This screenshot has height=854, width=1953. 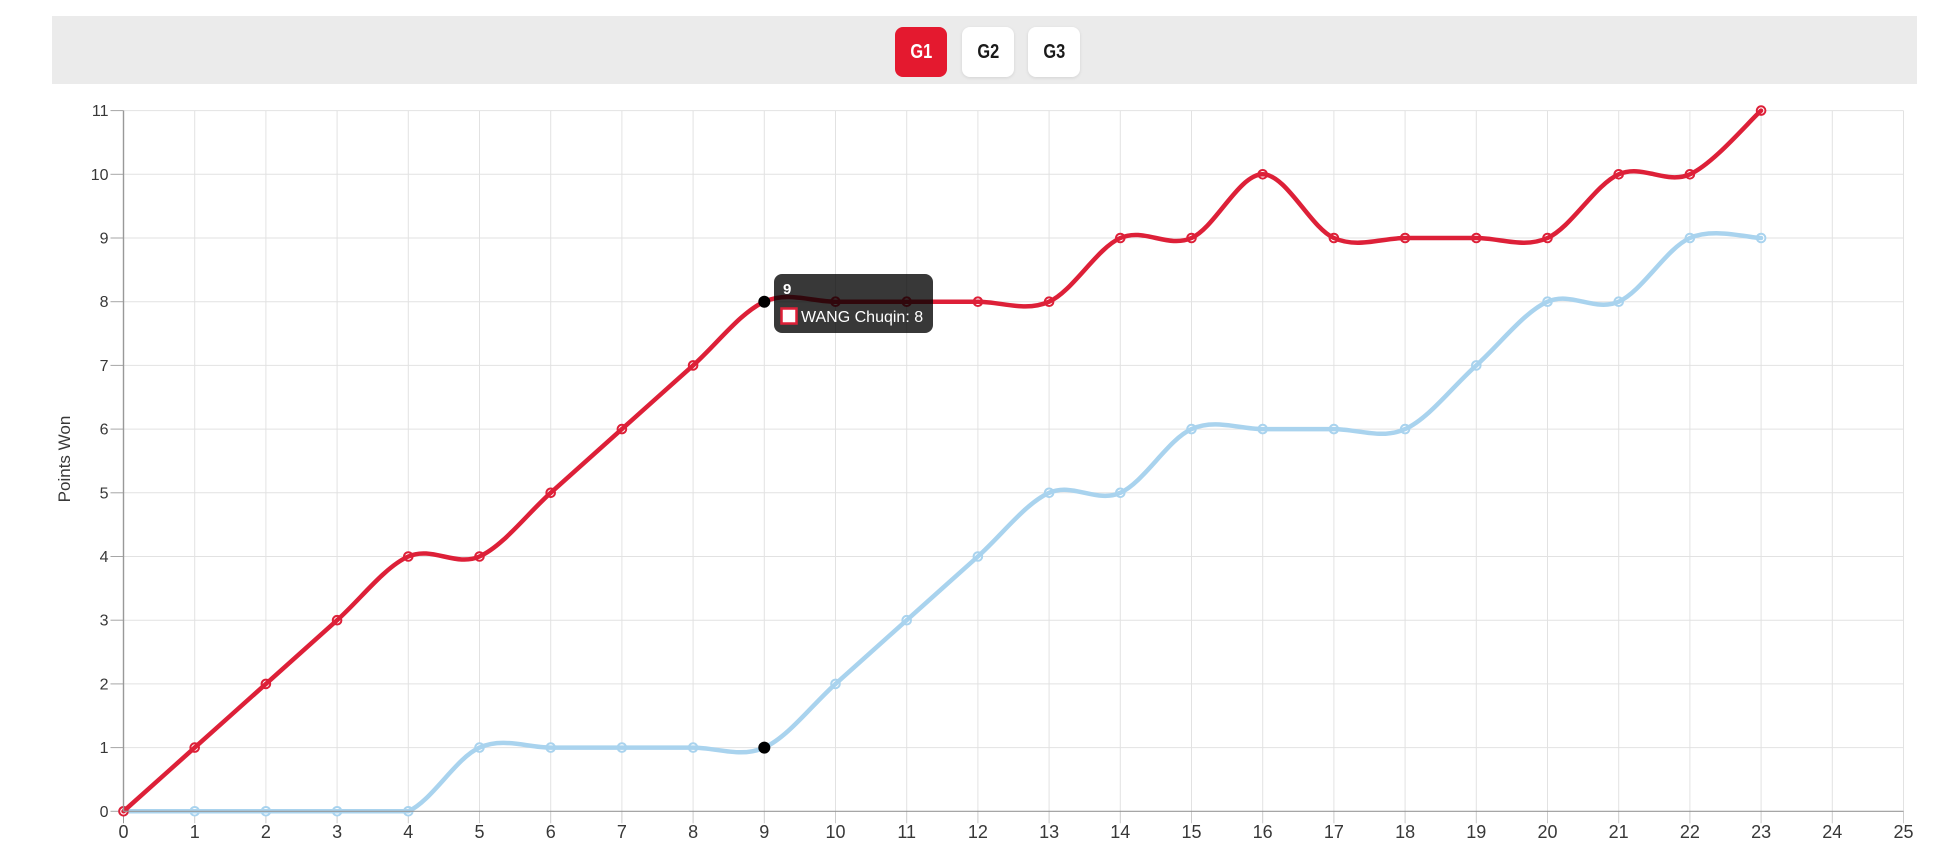 What do you see at coordinates (1547, 832) in the screenshot?
I see `svg-text: 20` at bounding box center [1547, 832].